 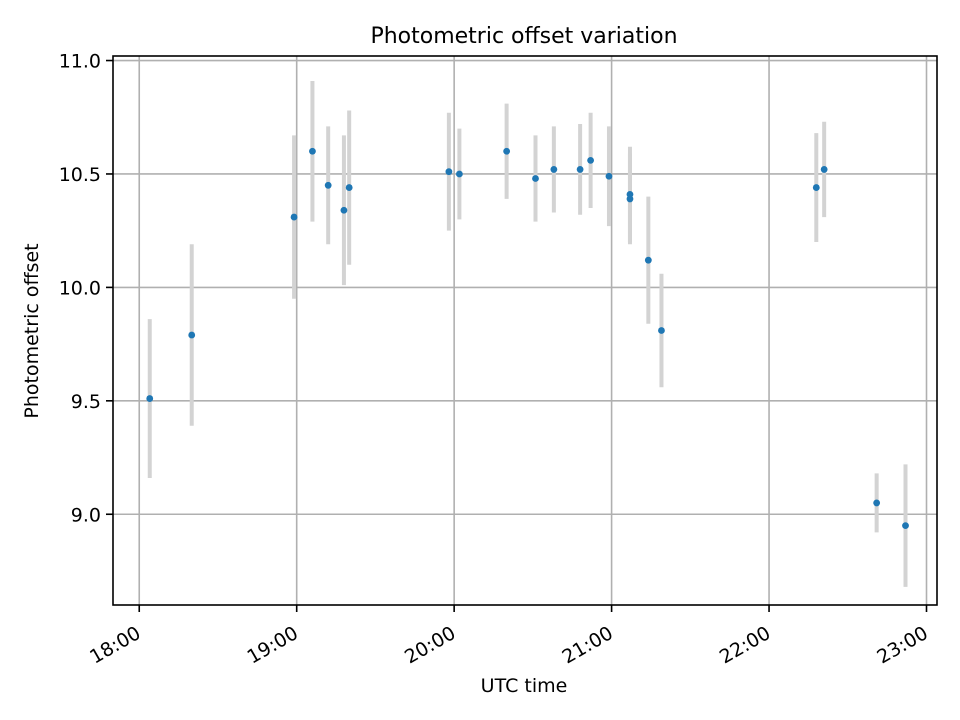 What do you see at coordinates (86, 402) in the screenshot?
I see `y-tick-label: 9.5` at bounding box center [86, 402].